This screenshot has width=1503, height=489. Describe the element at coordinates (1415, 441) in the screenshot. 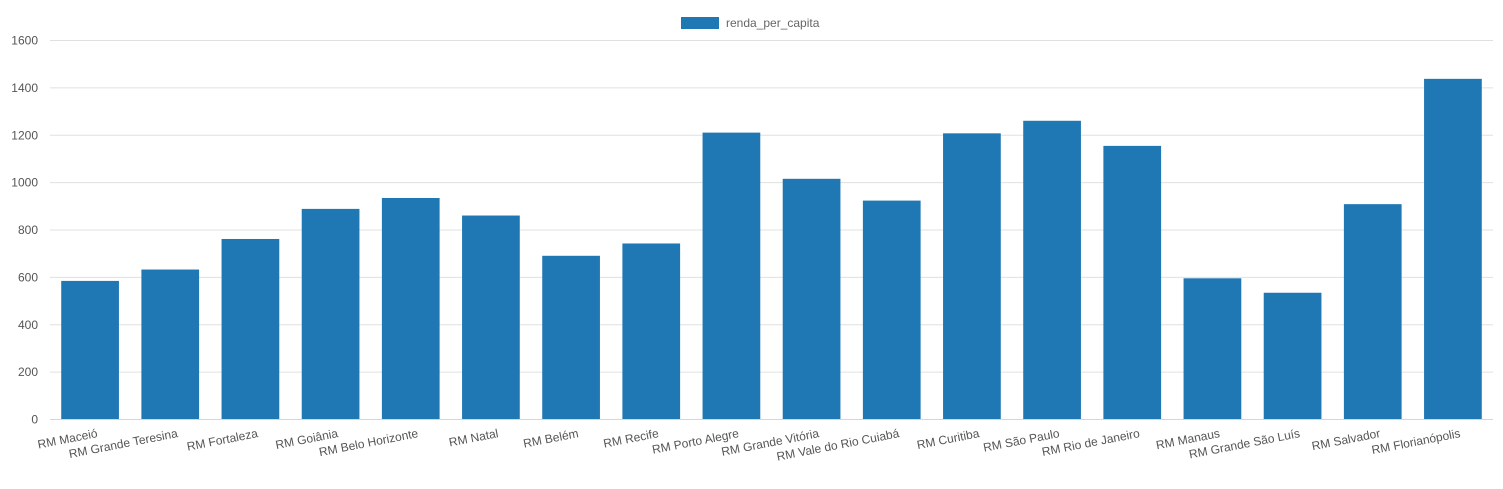

I see `x-tick-label: RM Florianópolis` at that location.